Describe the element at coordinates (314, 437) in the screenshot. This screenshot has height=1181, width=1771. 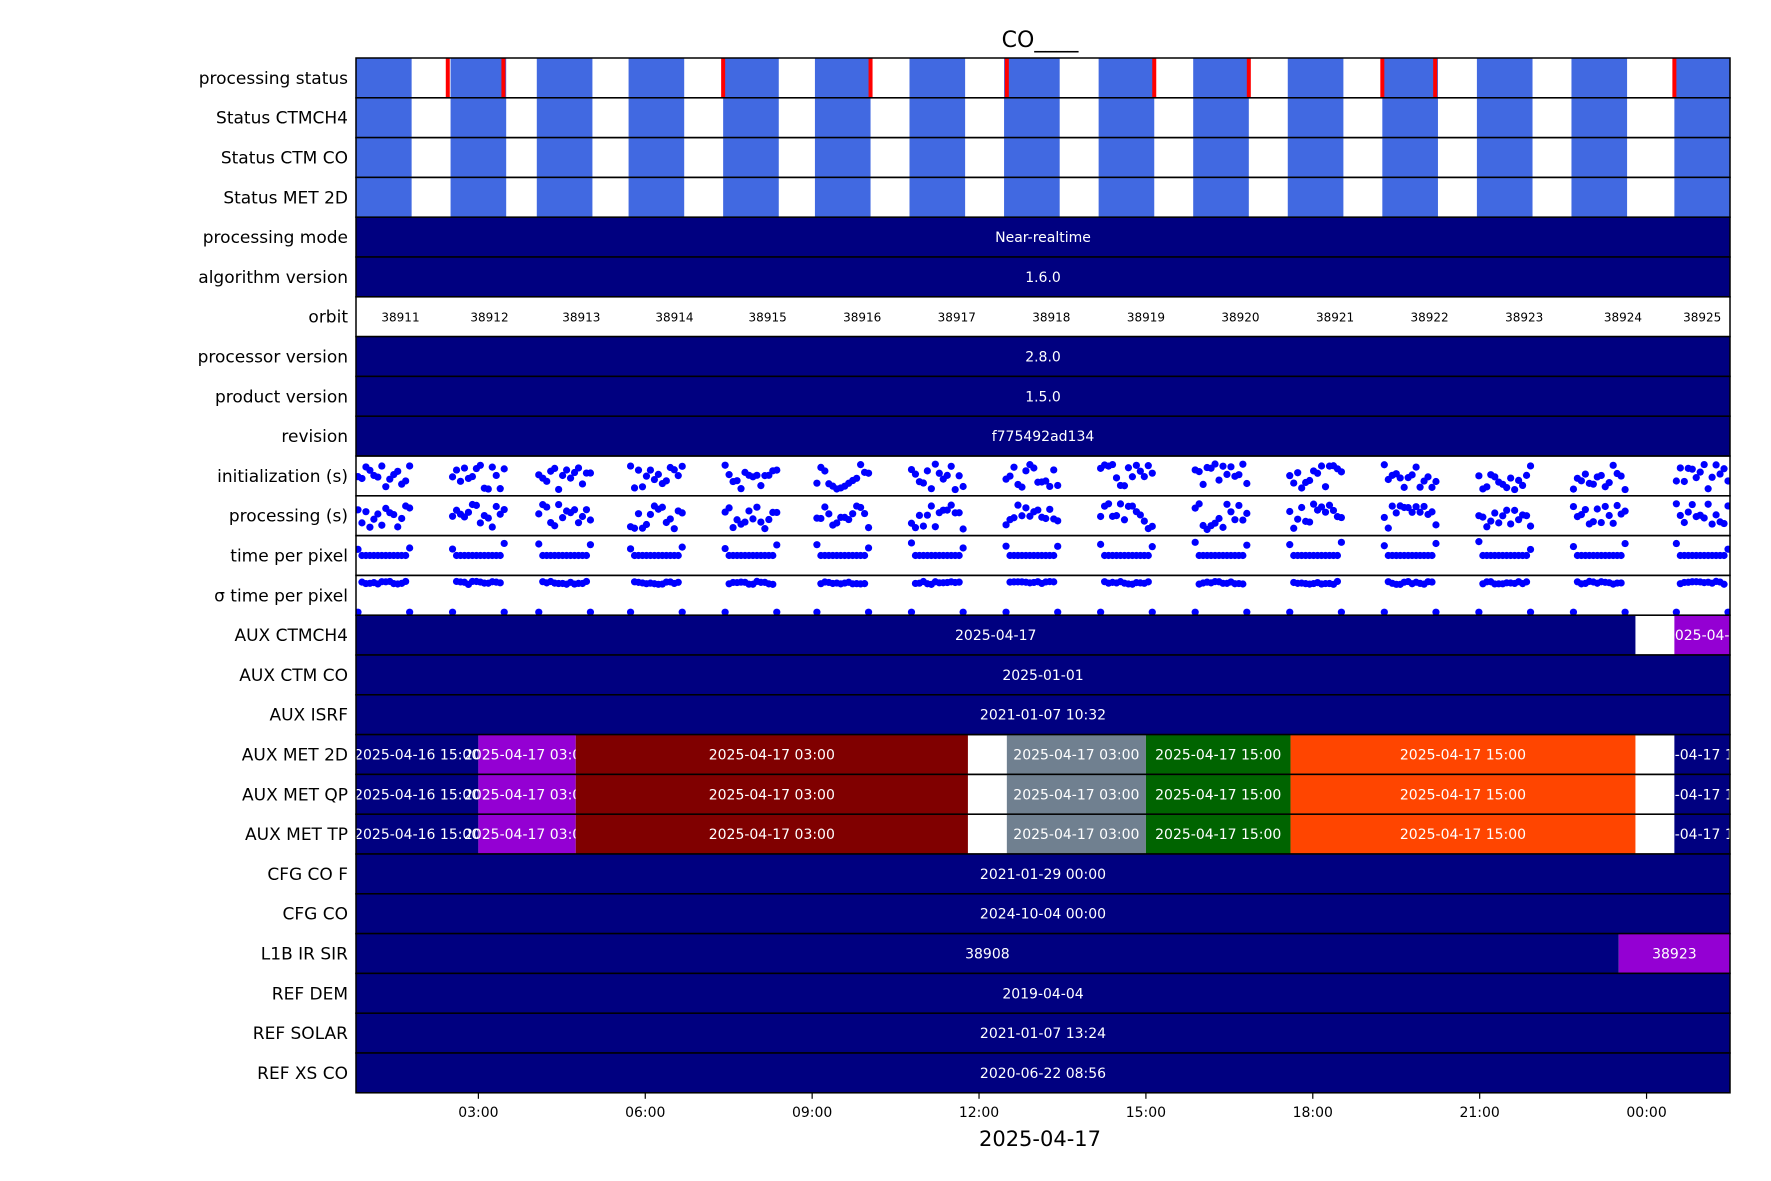
I see `row-label: revision` at that location.